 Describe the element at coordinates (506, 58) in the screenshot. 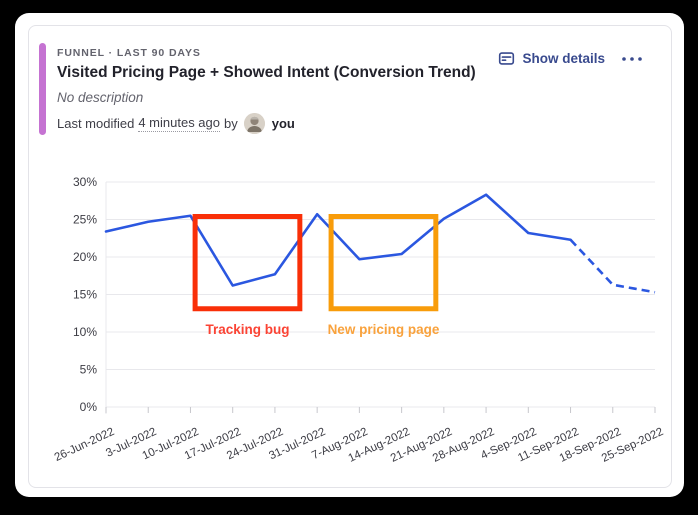

I see `details-card-icon` at that location.